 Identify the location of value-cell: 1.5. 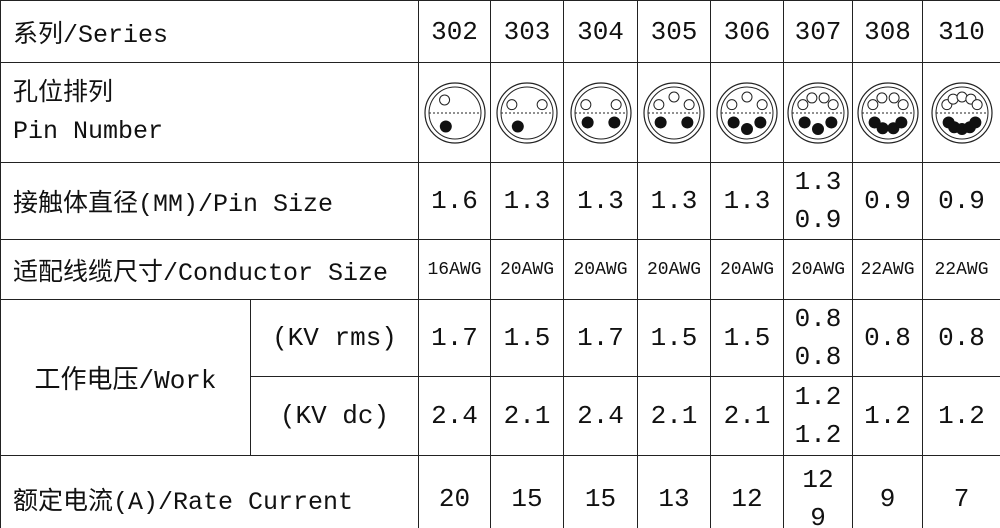
(747, 338).